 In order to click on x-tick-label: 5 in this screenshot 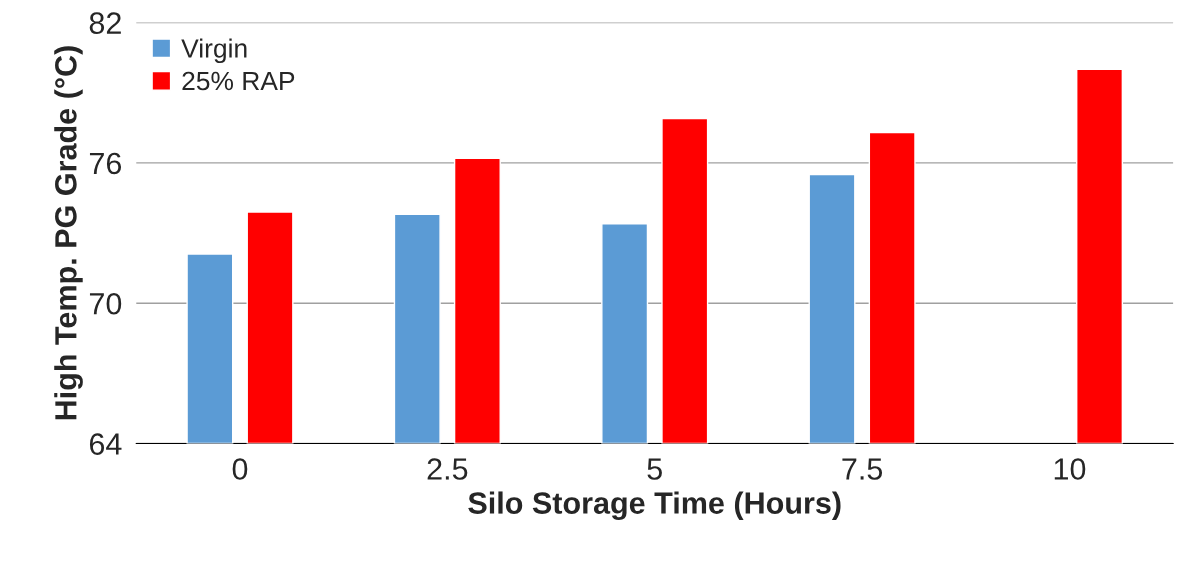, I will do `click(654, 469)`.